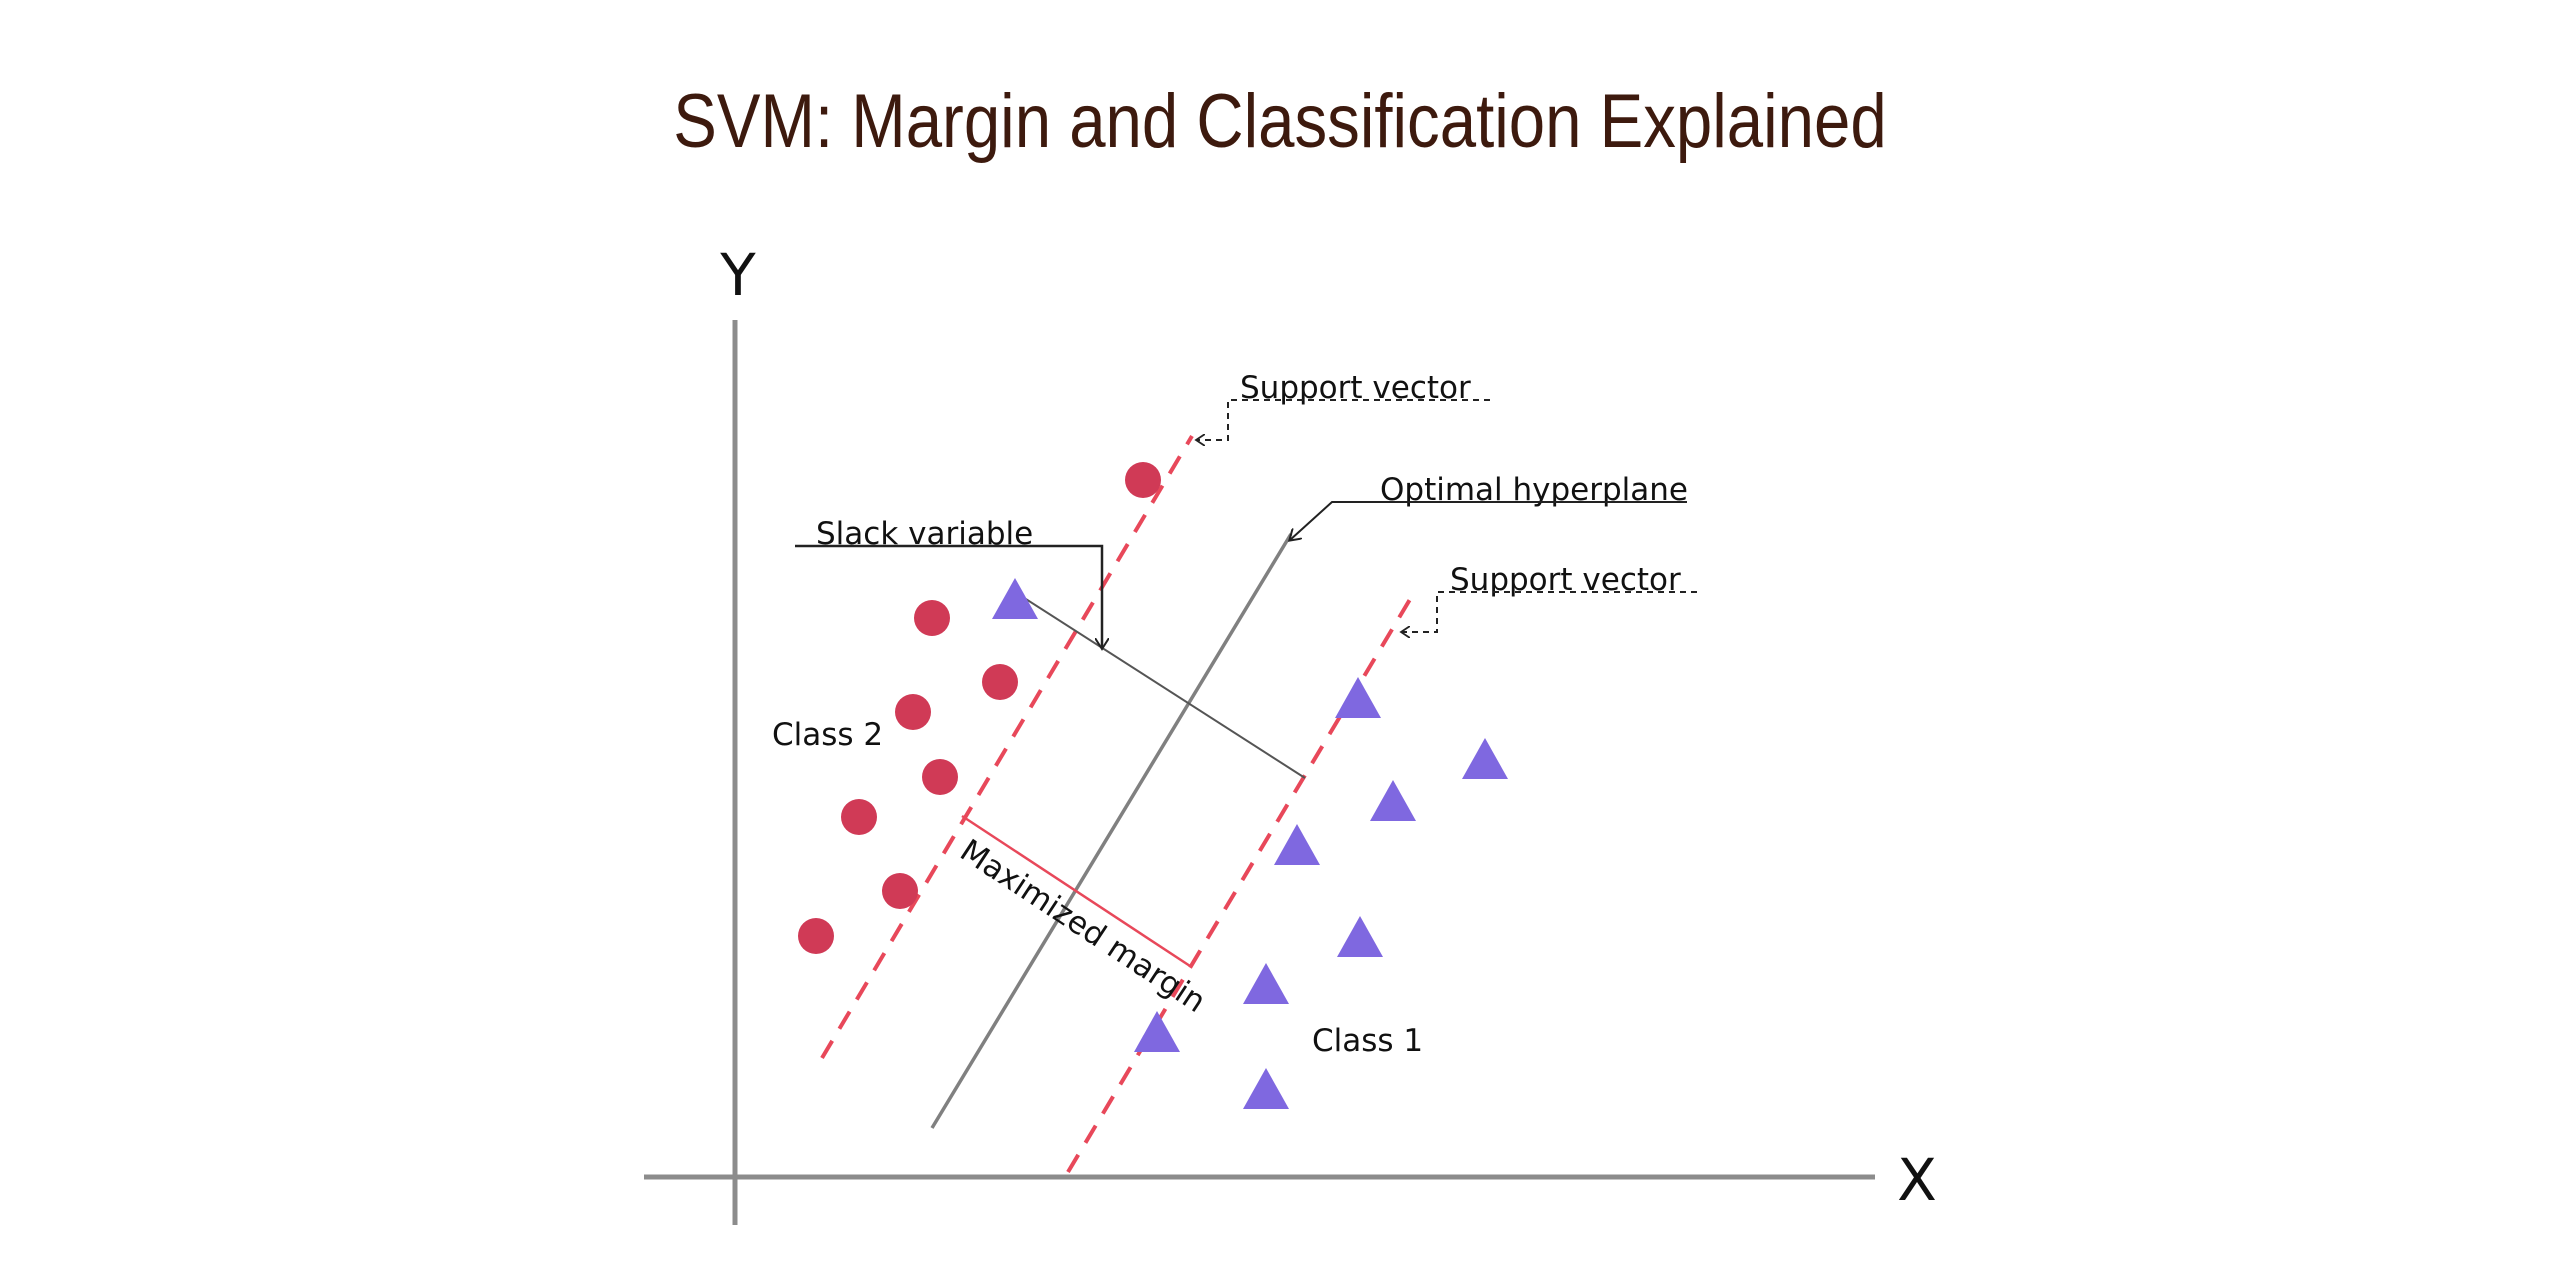 This screenshot has height=1280, width=2560. What do you see at coordinates (1565, 580) in the screenshot?
I see `support-vector-bottom-label: Support vector` at bounding box center [1565, 580].